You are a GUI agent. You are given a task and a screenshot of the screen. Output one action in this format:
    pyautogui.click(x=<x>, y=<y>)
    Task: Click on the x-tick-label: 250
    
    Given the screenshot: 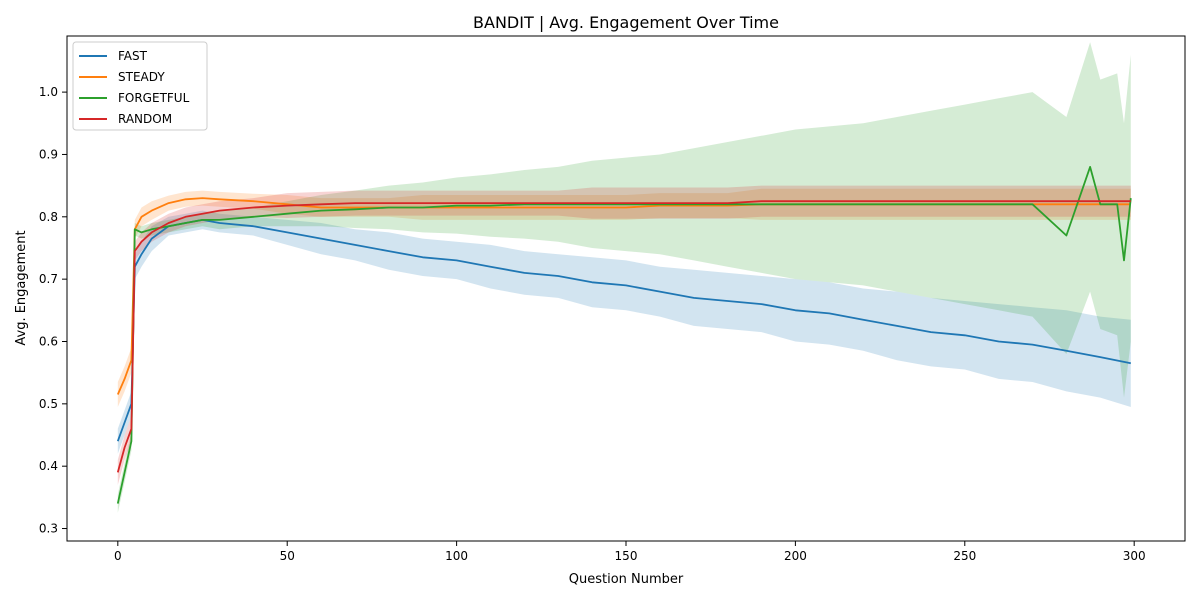 What is the action you would take?
    pyautogui.click(x=964, y=556)
    